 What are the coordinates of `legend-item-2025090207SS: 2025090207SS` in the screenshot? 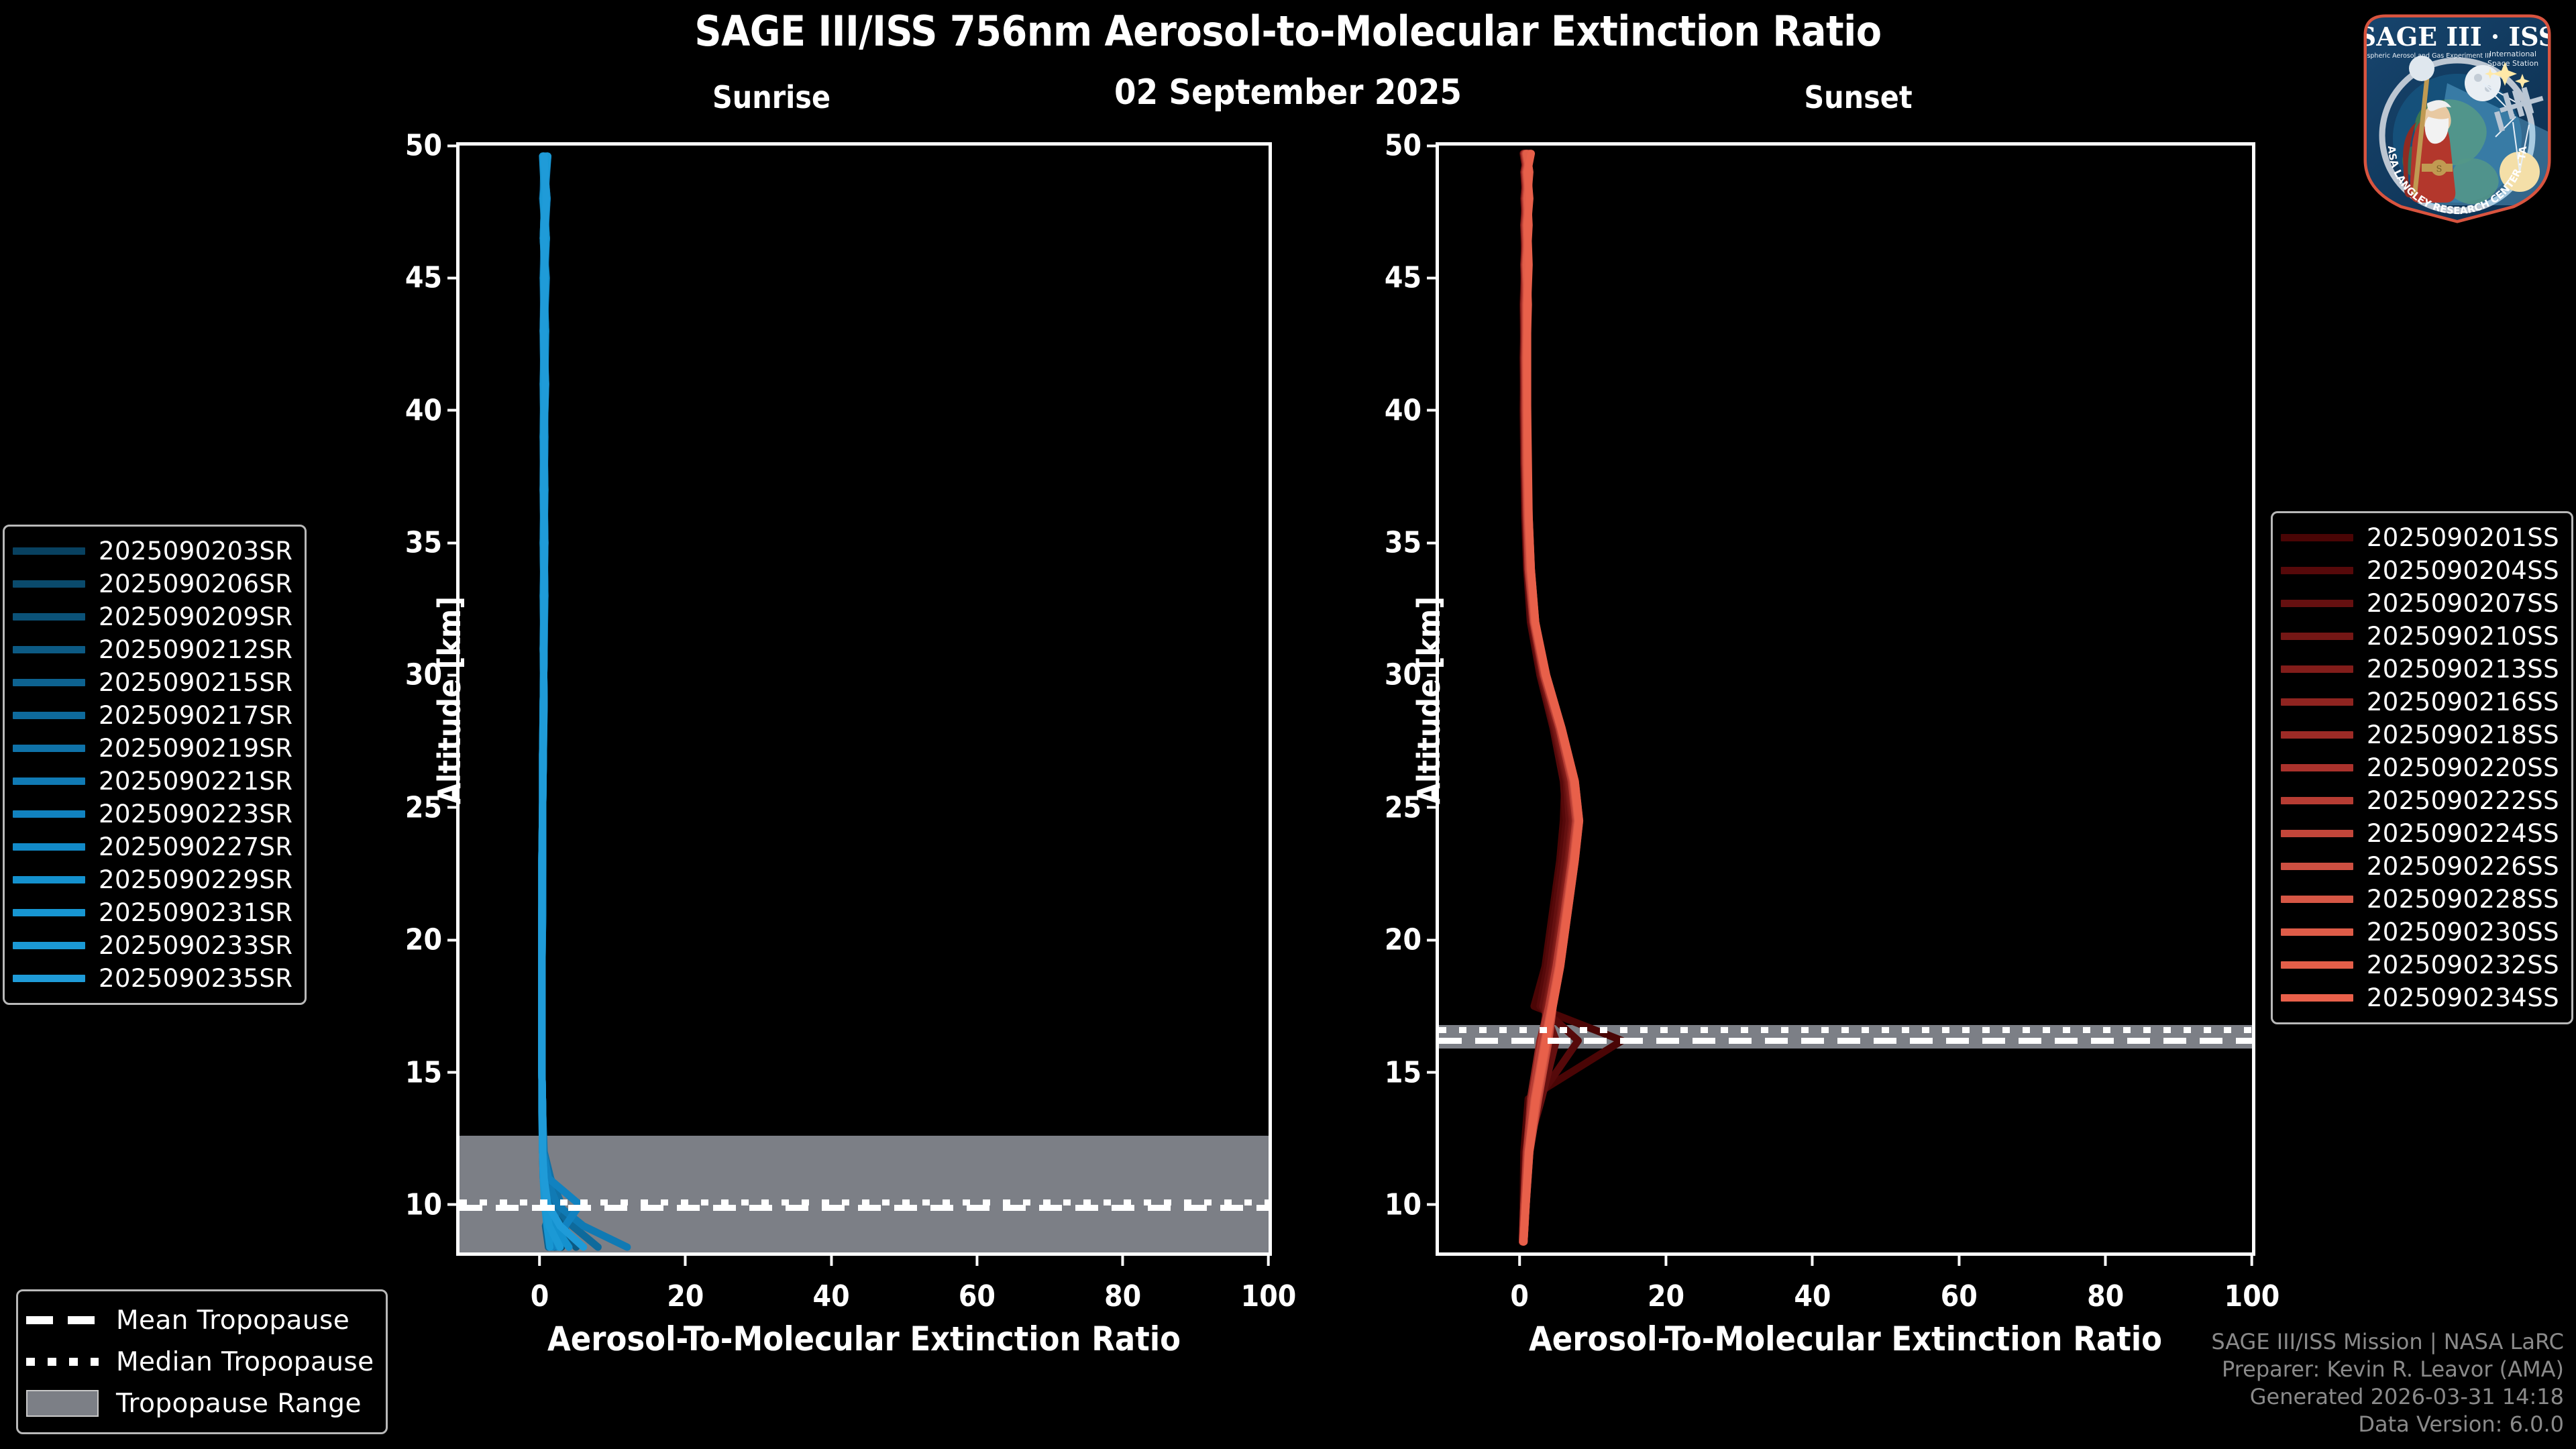 It's located at (2419, 603).